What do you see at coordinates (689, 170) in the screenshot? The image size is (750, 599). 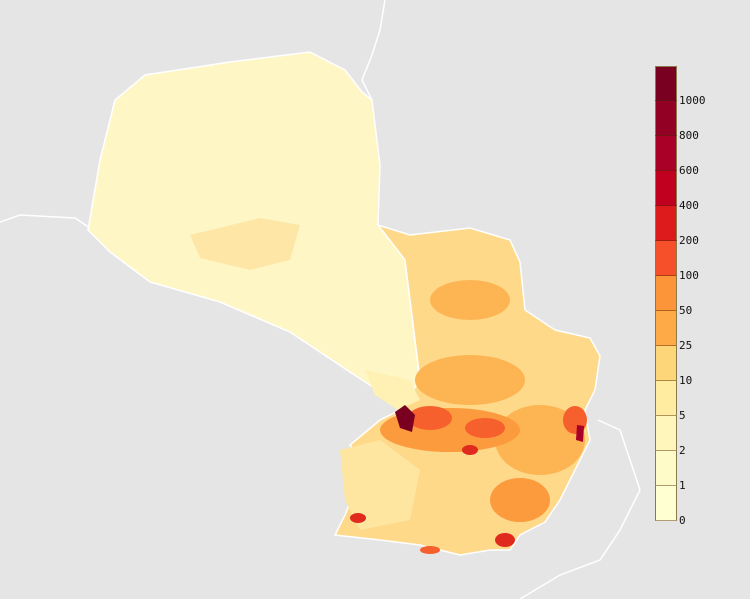 I see `legend-label: 600` at bounding box center [689, 170].